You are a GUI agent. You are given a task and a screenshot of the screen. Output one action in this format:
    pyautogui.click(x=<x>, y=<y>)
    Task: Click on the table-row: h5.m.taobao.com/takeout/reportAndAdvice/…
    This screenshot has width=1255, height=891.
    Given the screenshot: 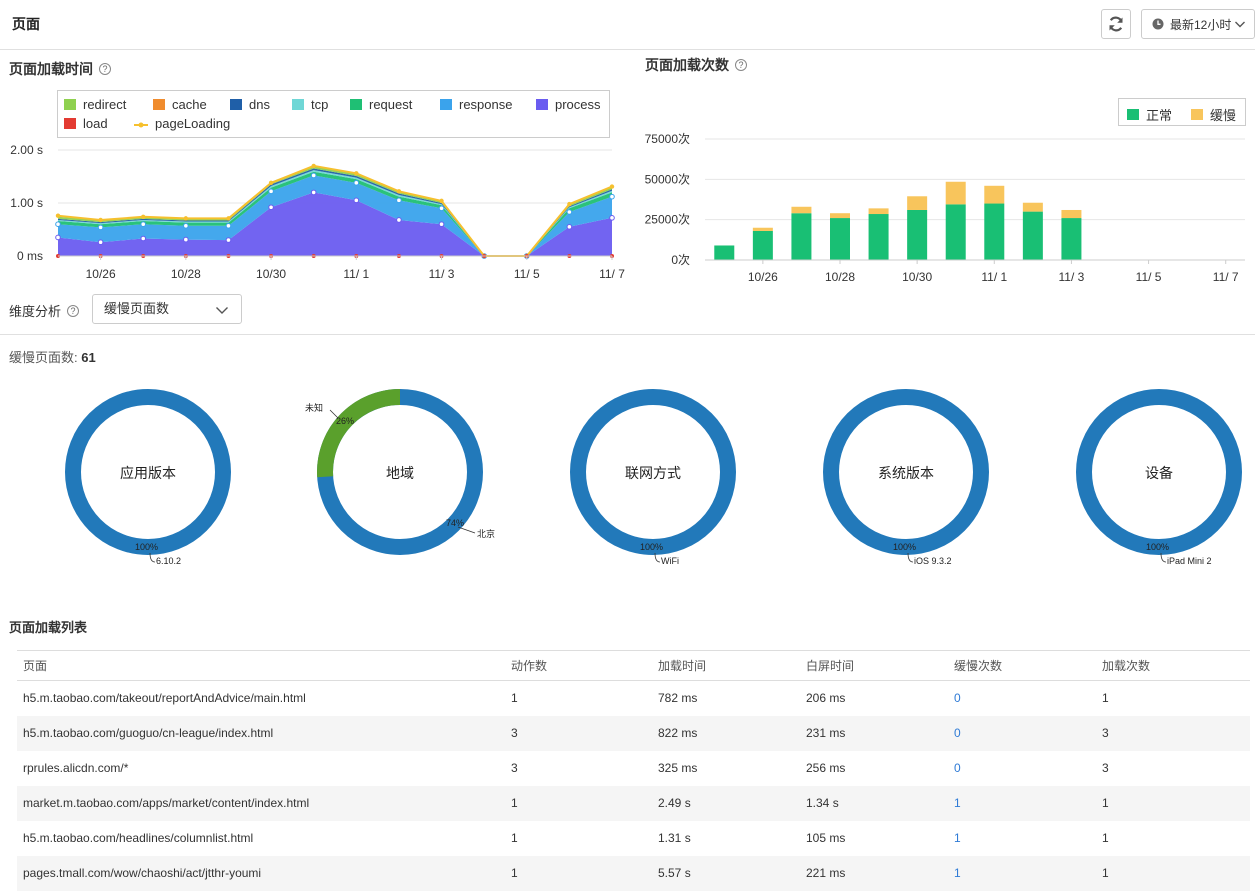 What is the action you would take?
    pyautogui.click(x=633, y=698)
    